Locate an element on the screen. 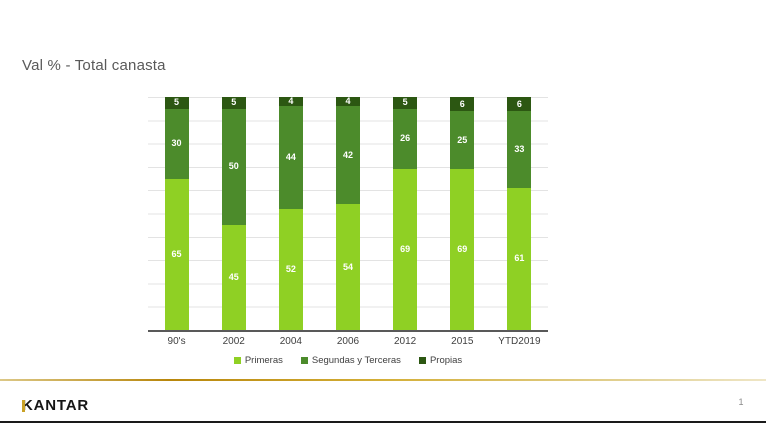 The width and height of the screenshot is (766, 429). x-axis-label: 2006 is located at coordinates (348, 341).